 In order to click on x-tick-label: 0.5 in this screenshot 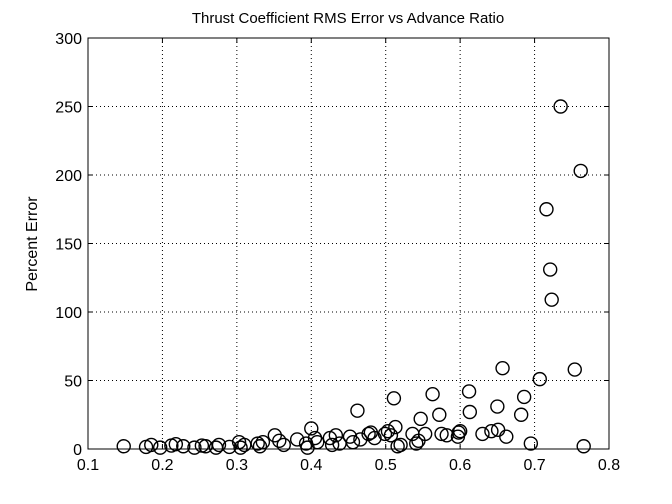, I will do `click(386, 465)`.